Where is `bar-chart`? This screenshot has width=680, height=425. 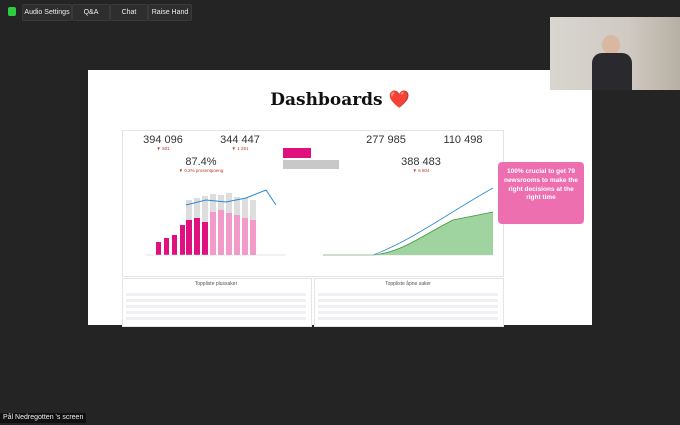 bar-chart is located at coordinates (216, 222).